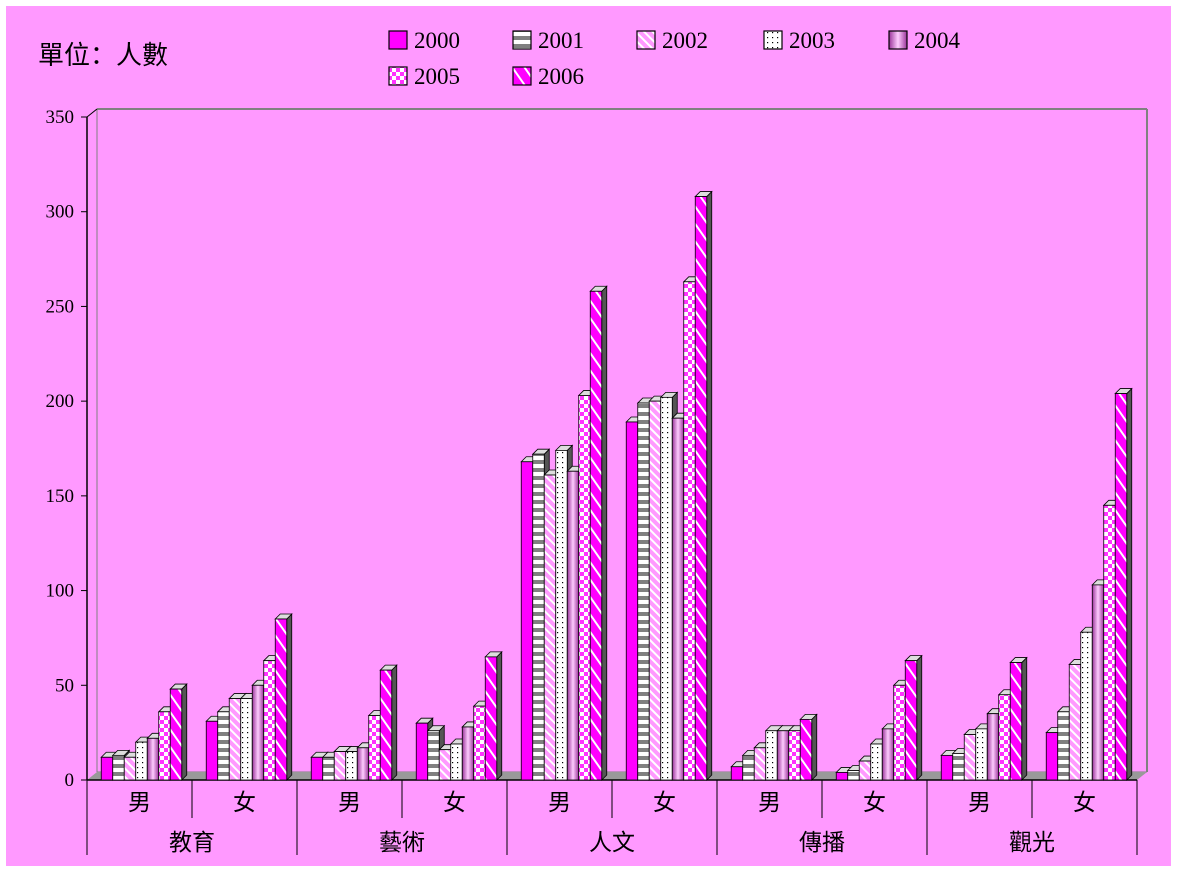 Image resolution: width=1177 pixels, height=877 pixels. I want to click on x-group-label: 藝術, so click(402, 842).